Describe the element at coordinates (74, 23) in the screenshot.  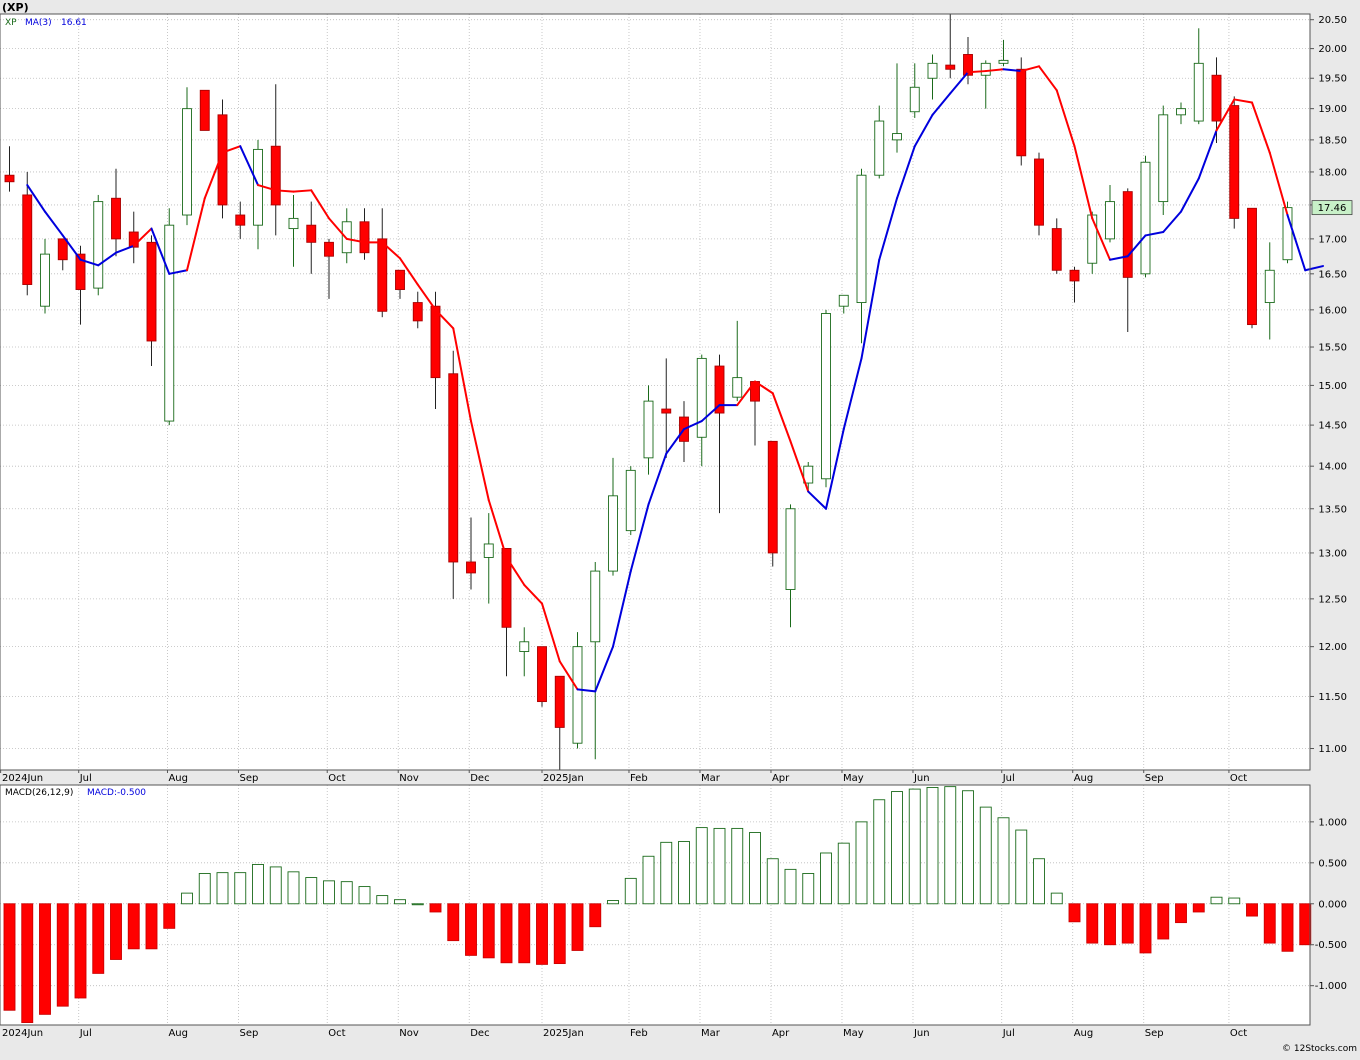
I see `legend-ma-value: 16.61` at that location.